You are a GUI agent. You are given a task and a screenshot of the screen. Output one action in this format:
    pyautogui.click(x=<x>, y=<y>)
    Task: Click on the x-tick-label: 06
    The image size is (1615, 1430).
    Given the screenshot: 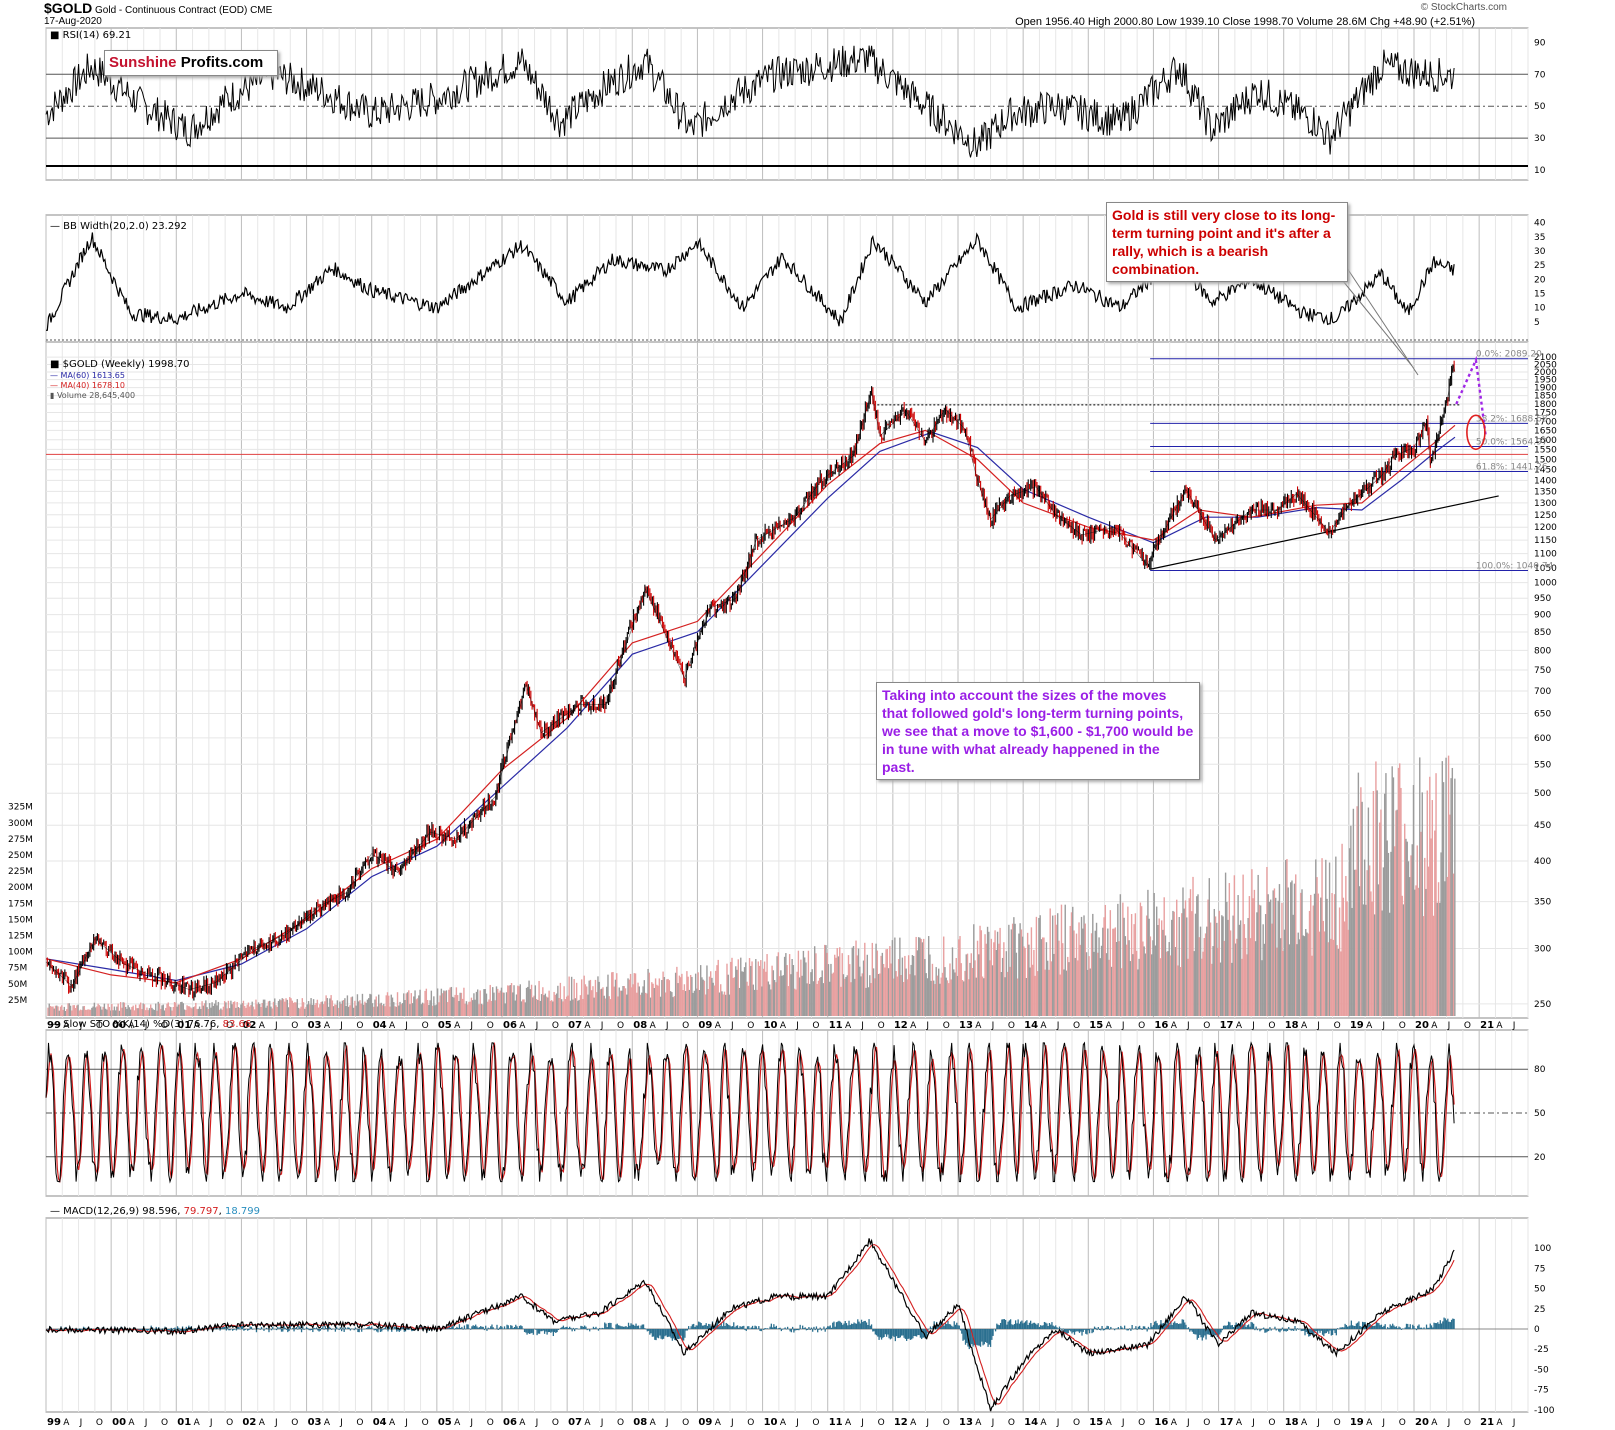 What is the action you would take?
    pyautogui.click(x=510, y=1025)
    